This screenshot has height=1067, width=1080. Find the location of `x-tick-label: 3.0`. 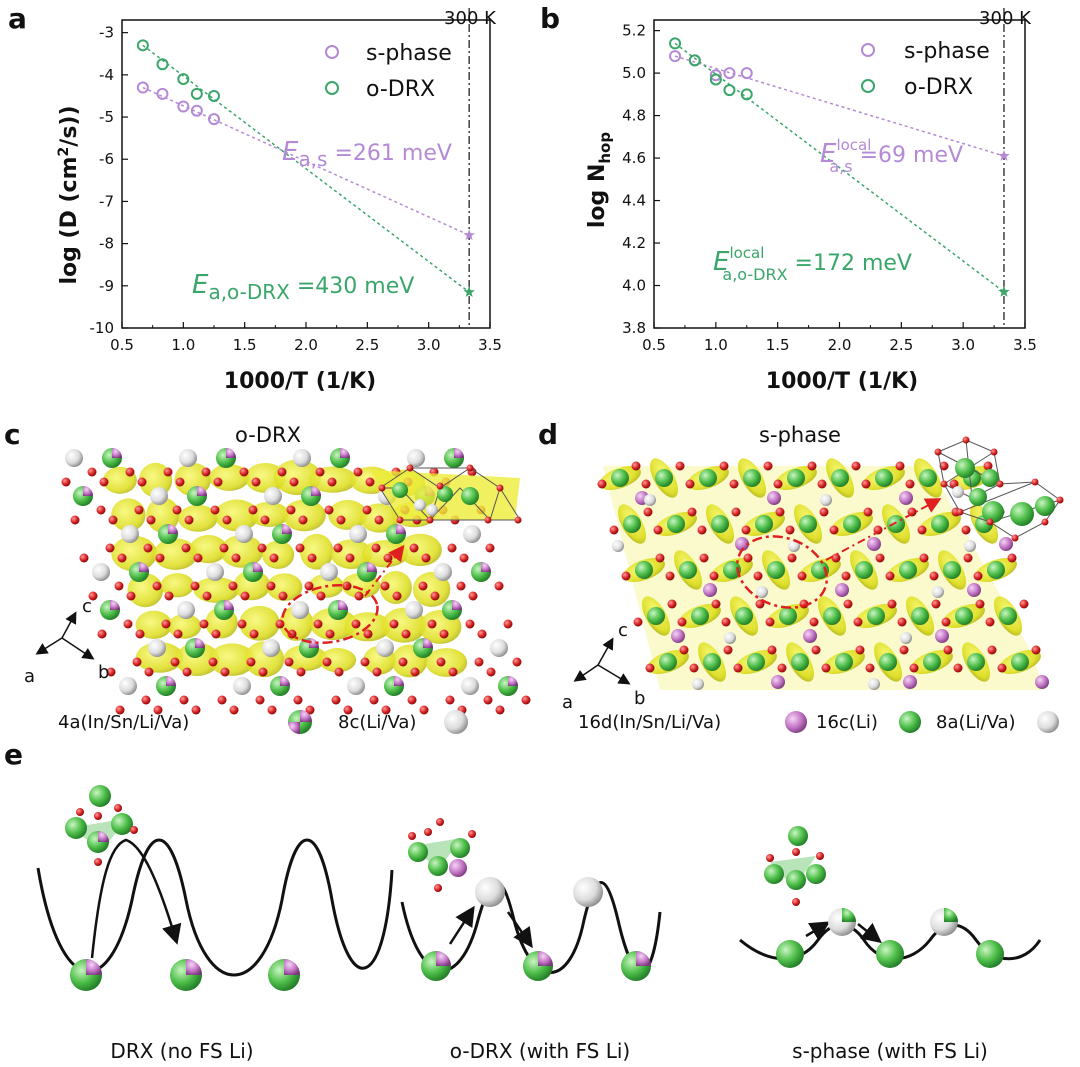

x-tick-label: 3.0 is located at coordinates (429, 345).